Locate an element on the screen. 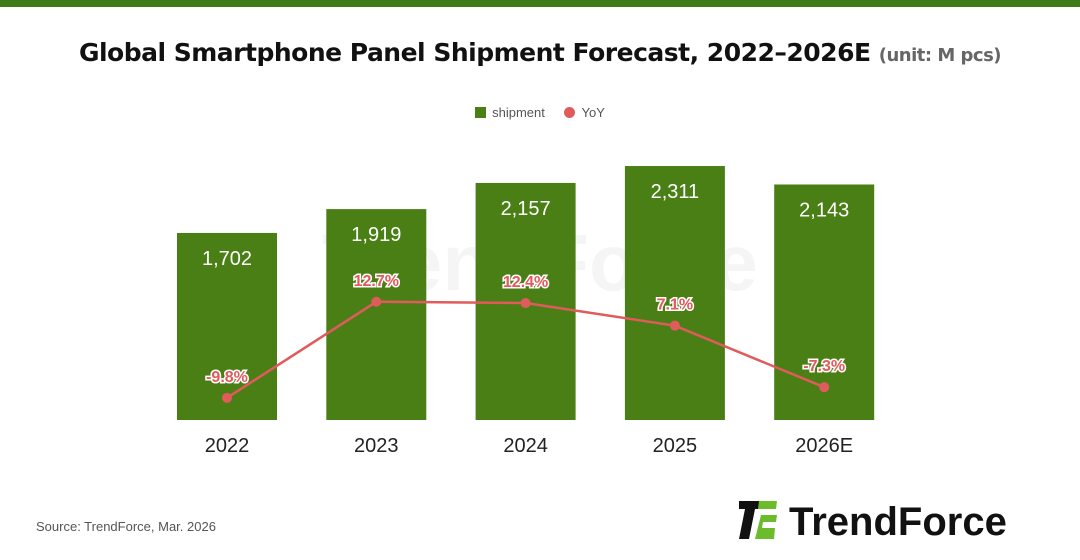  yoy-label: 12.7% is located at coordinates (376, 281).